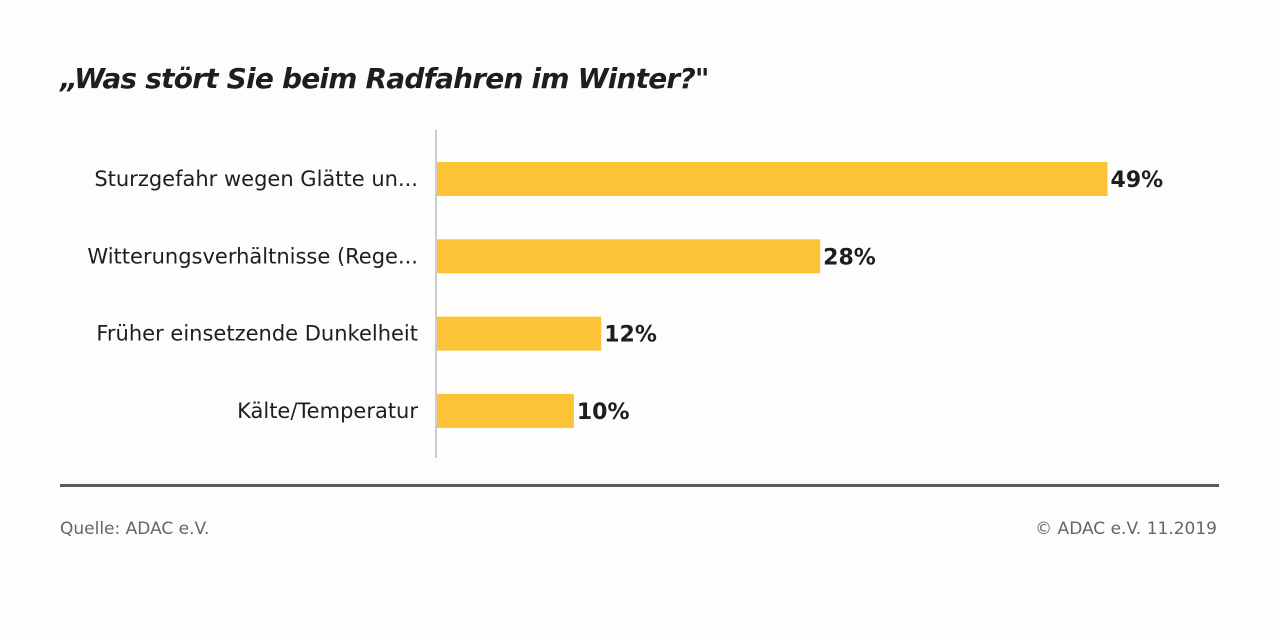  Describe the element at coordinates (327, 411) in the screenshot. I see `category-label: Kälte/Temperatur` at that location.